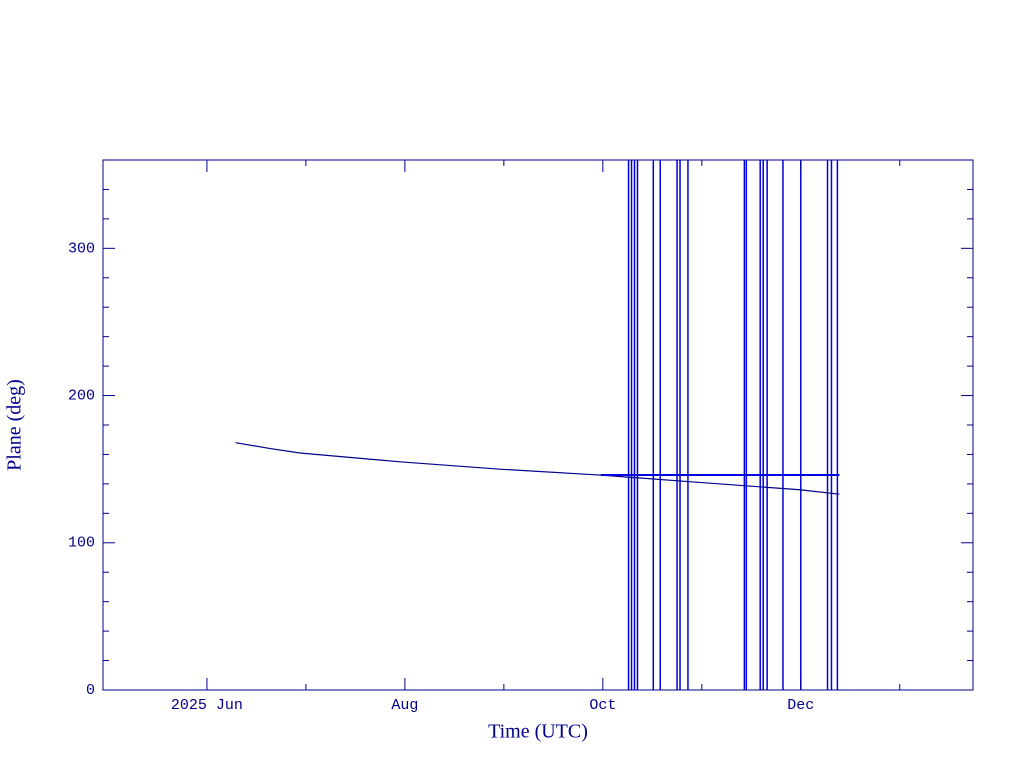 This screenshot has width=1024, height=768. I want to click on y-axis-label: Plane (deg), so click(15, 425).